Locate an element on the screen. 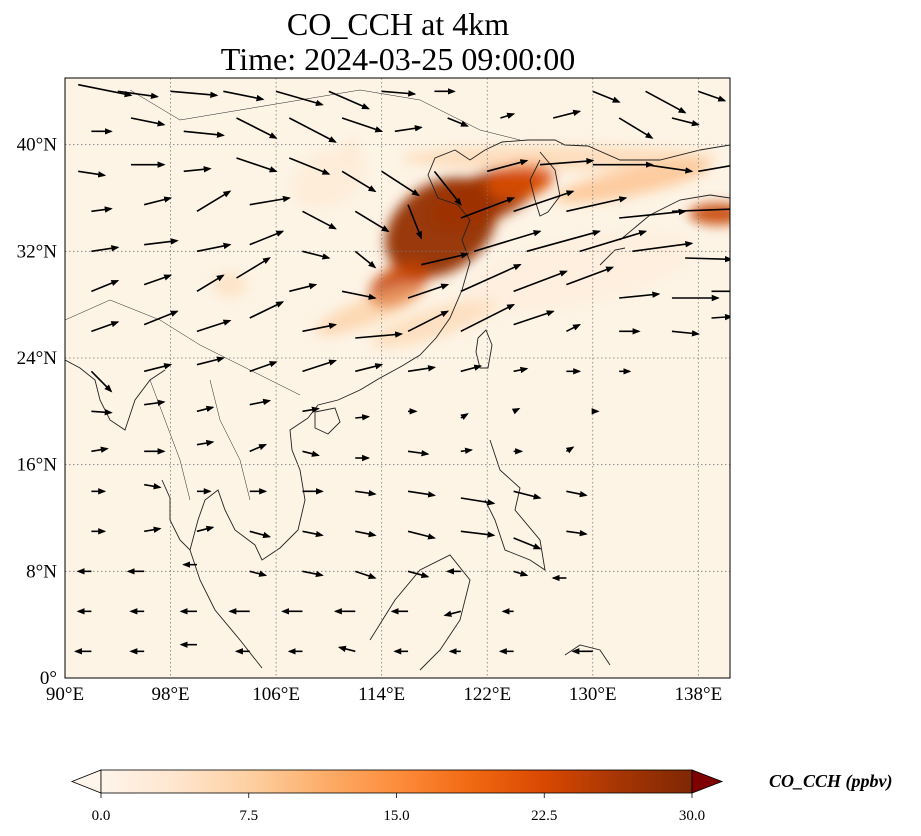  longitude-tick-labels: 90°E 98°E 106°E 114°E 122°E 130°E 138°E is located at coordinates (384, 694).